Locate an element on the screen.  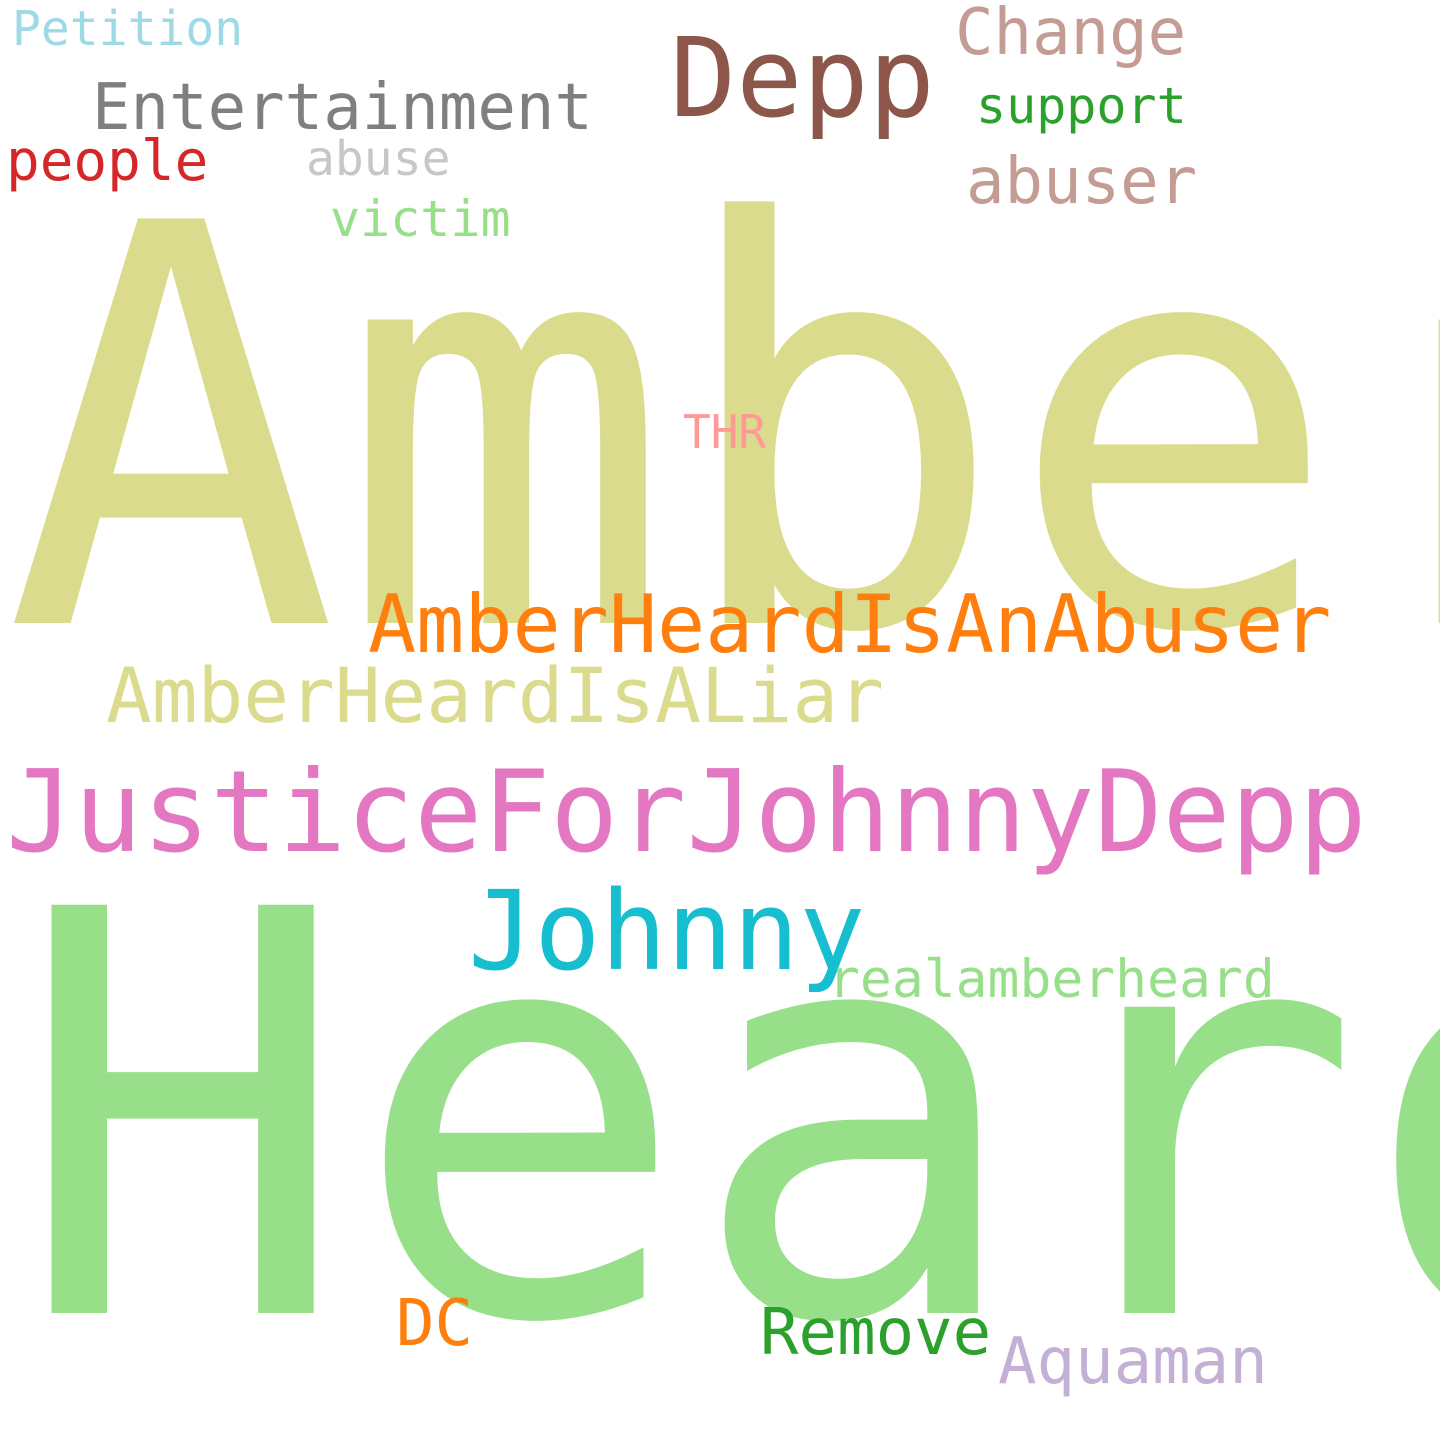
word-change: Change is located at coordinates (1071, 35).